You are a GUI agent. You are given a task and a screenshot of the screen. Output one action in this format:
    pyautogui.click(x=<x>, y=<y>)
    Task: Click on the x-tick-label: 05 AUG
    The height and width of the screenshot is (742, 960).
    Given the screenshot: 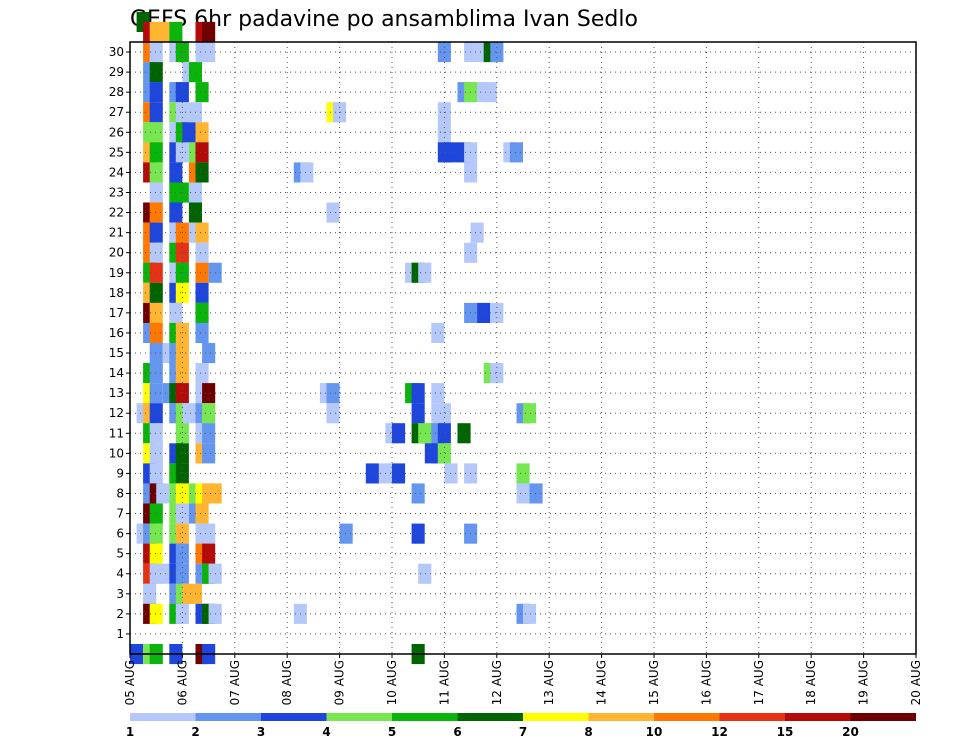 What is the action you would take?
    pyautogui.click(x=130, y=682)
    